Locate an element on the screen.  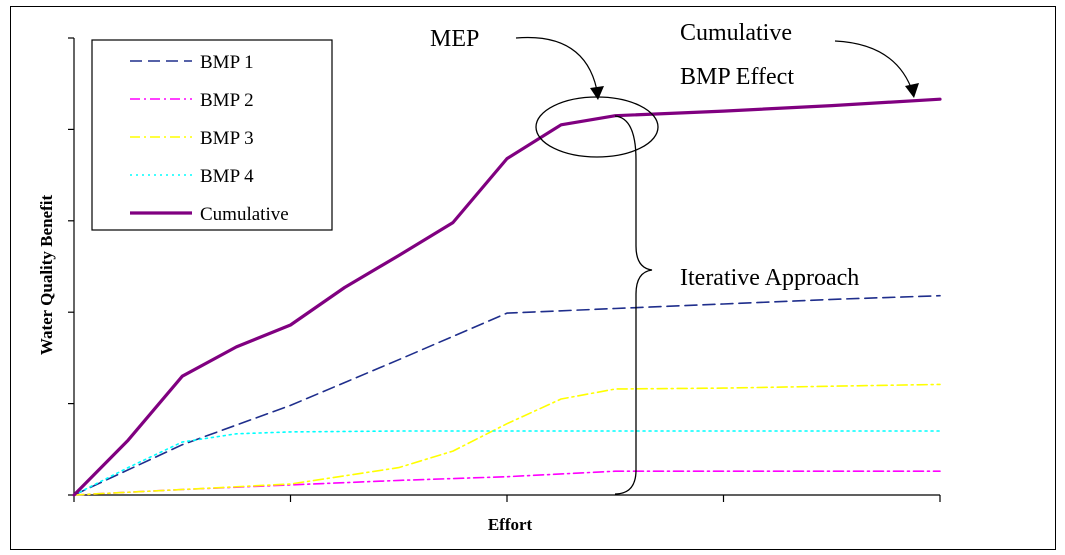
legend: BMP 1 BMP 2 BMP 3 BMP 4 Cumulative is located at coordinates (212, 135).